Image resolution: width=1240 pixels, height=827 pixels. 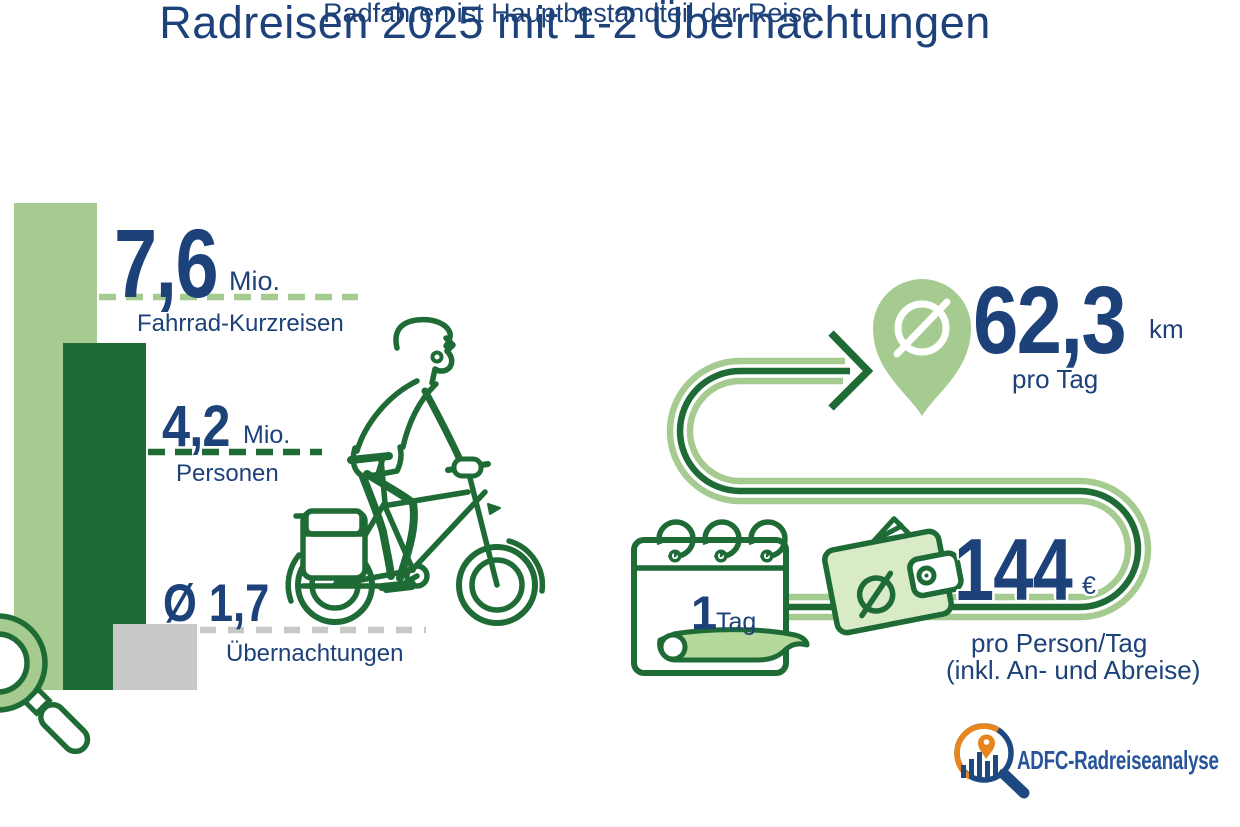 What do you see at coordinates (240, 323) in the screenshot?
I see `trips-label: Fahrrad-Kurzreisen` at bounding box center [240, 323].